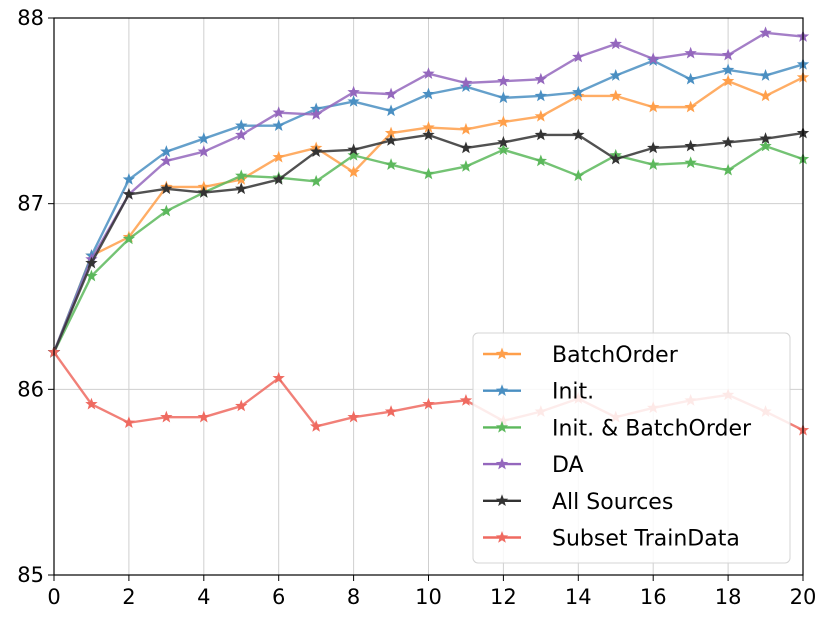 The width and height of the screenshot is (830, 622). I want to click on x-tick-label: 18, so click(728, 597).